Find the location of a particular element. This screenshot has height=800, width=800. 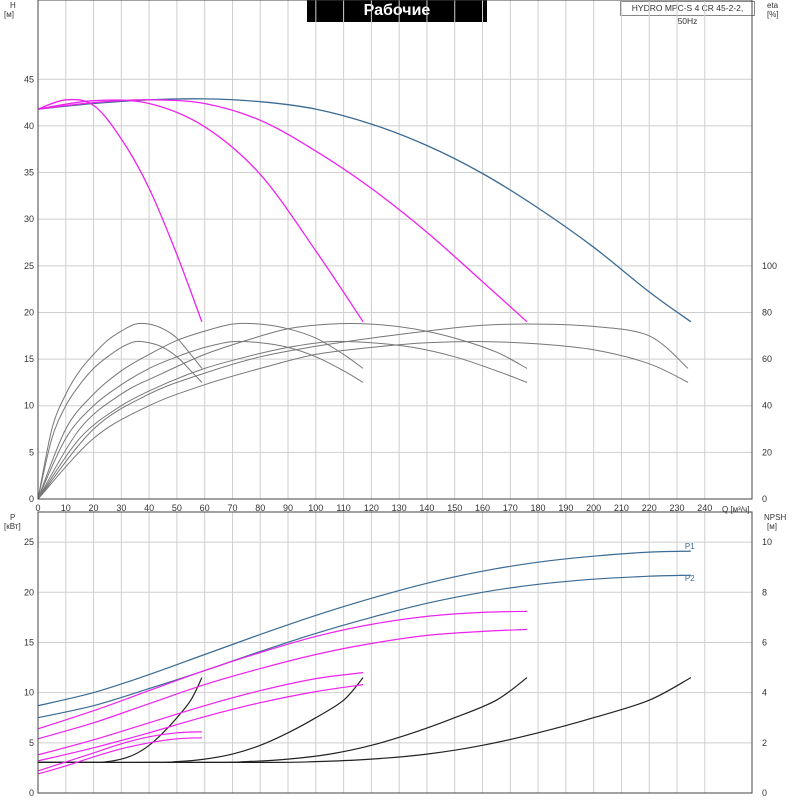

x-tick-label: 230 is located at coordinates (676, 508).